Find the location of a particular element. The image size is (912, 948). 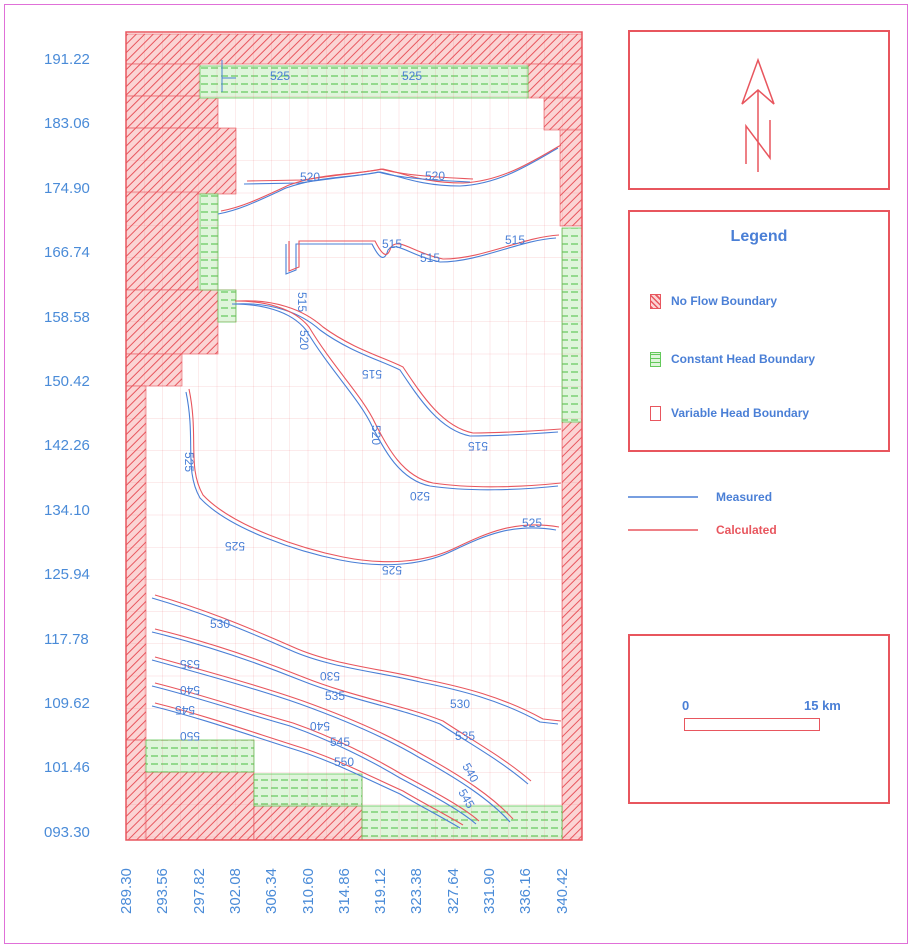

contour-label: 535 is located at coordinates (465, 736).